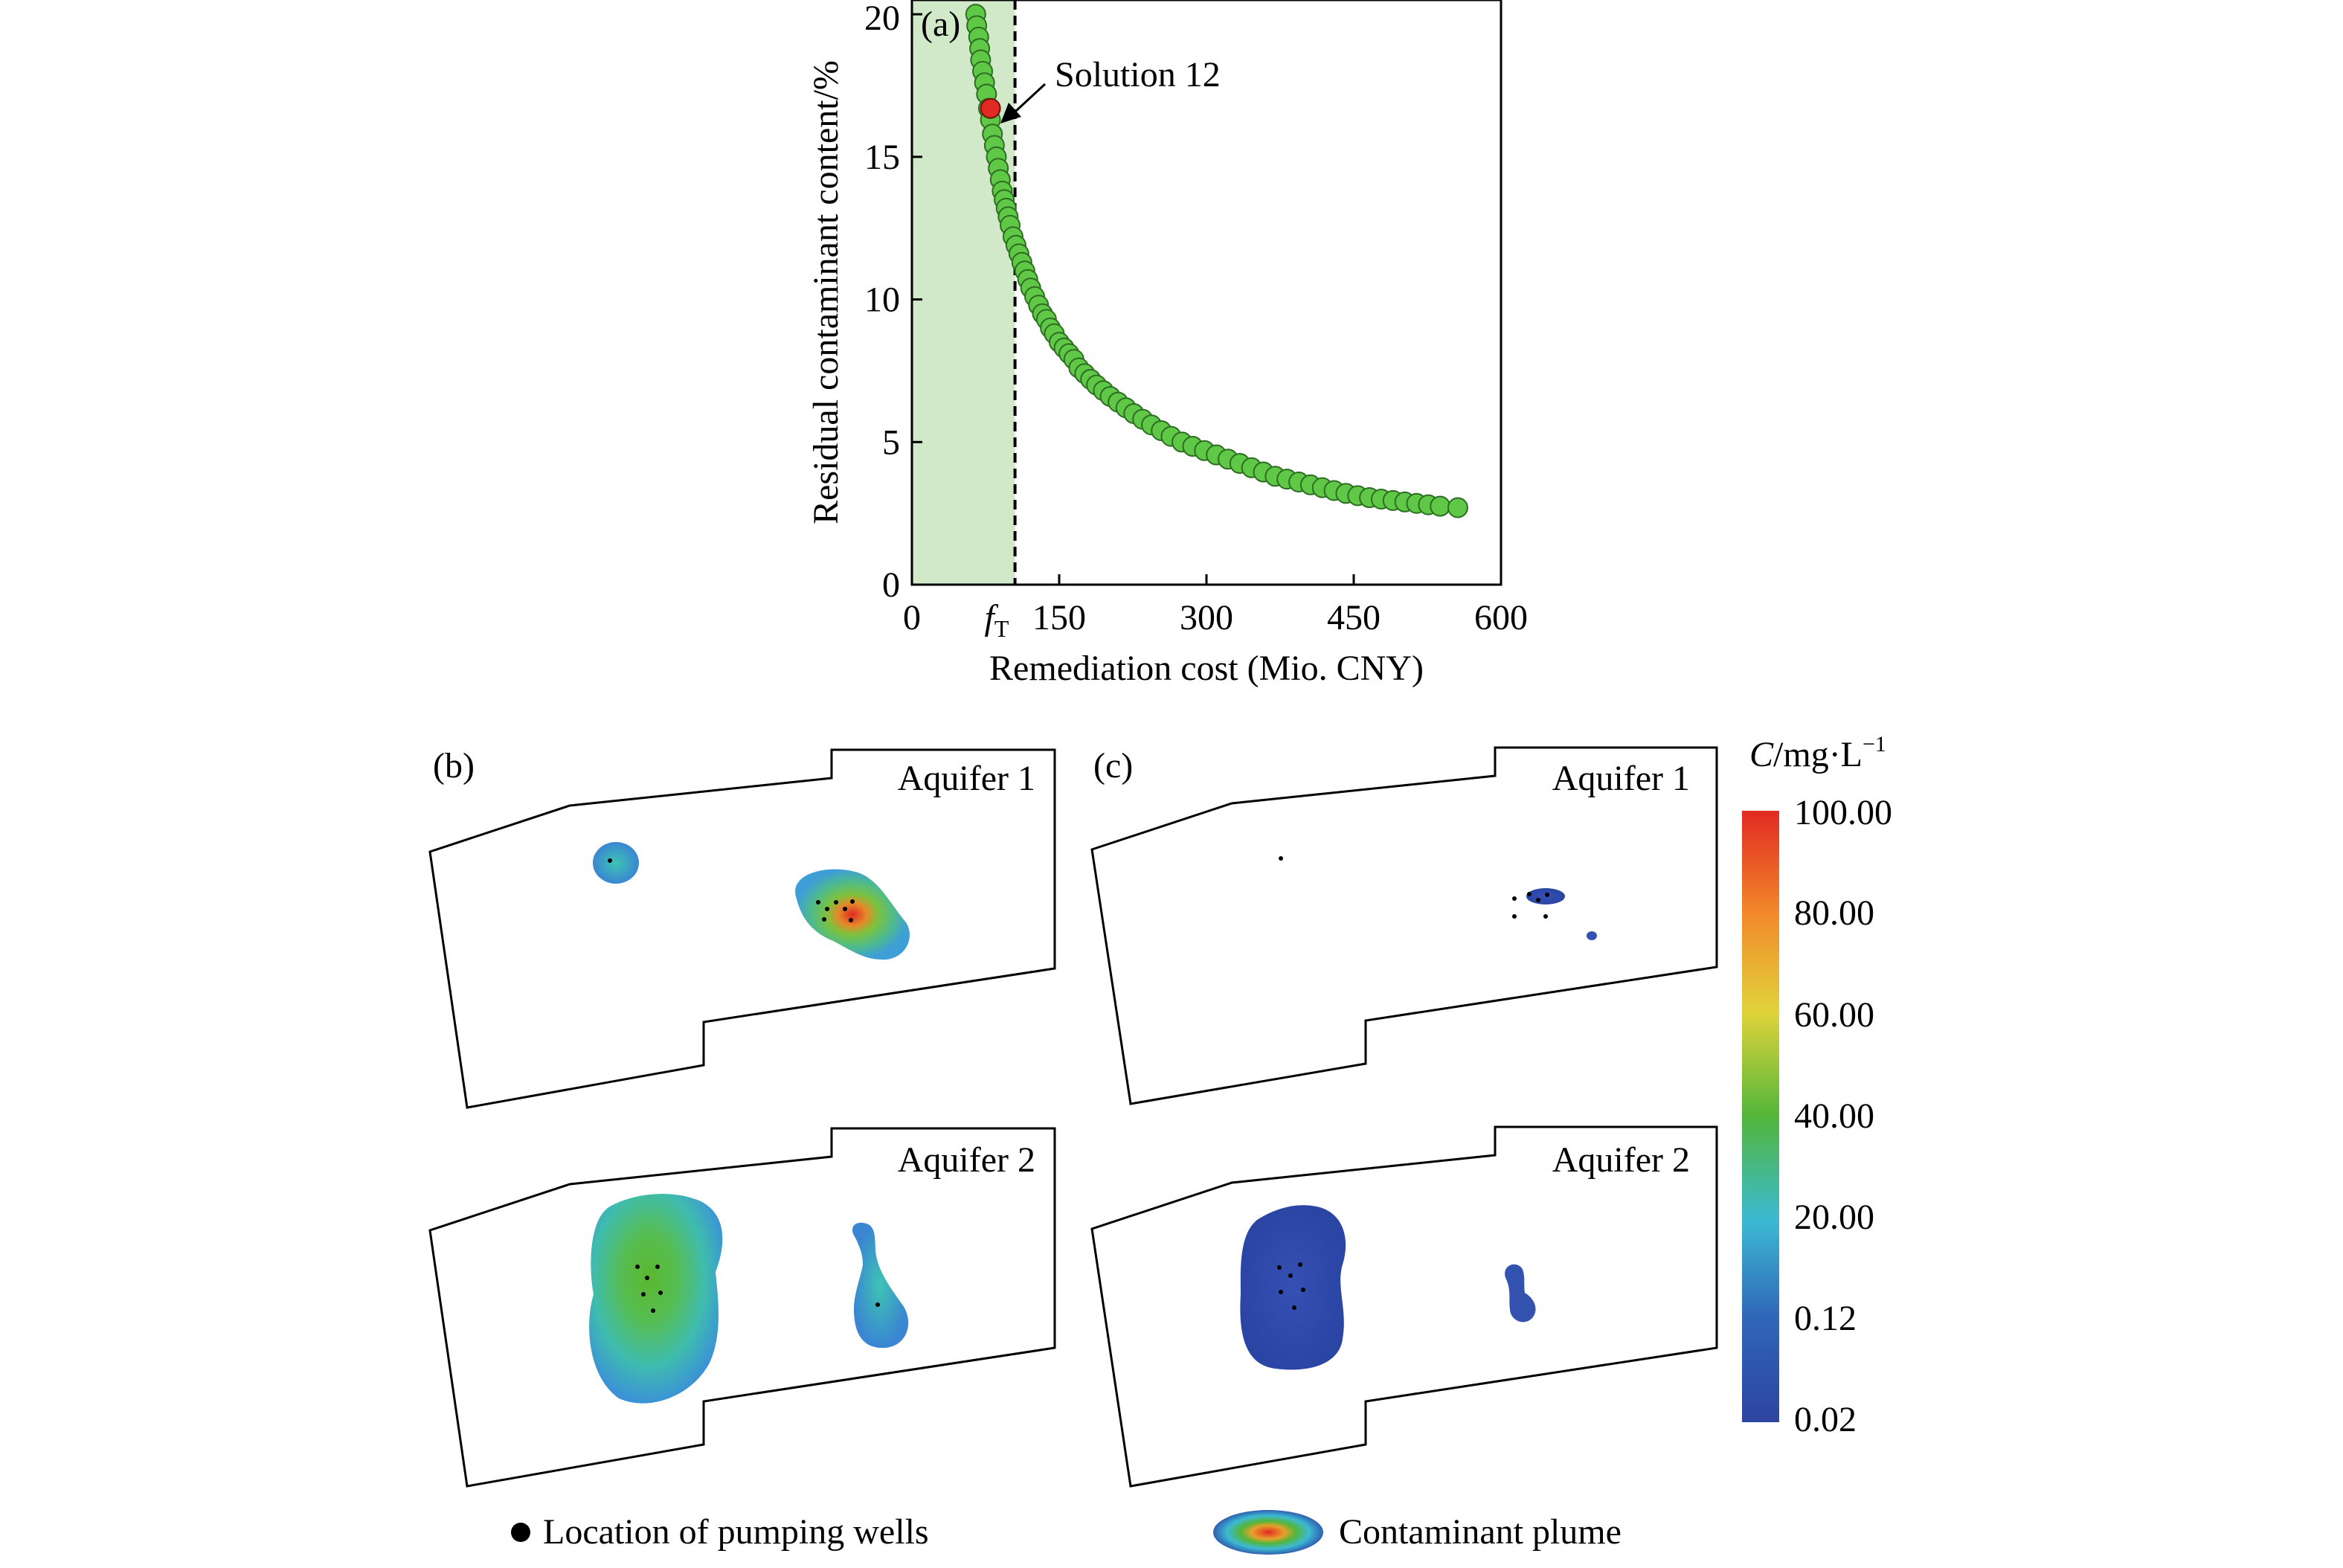 This screenshot has height=1568, width=2343. I want to click on x-tick-label: 450, so click(1354, 617).